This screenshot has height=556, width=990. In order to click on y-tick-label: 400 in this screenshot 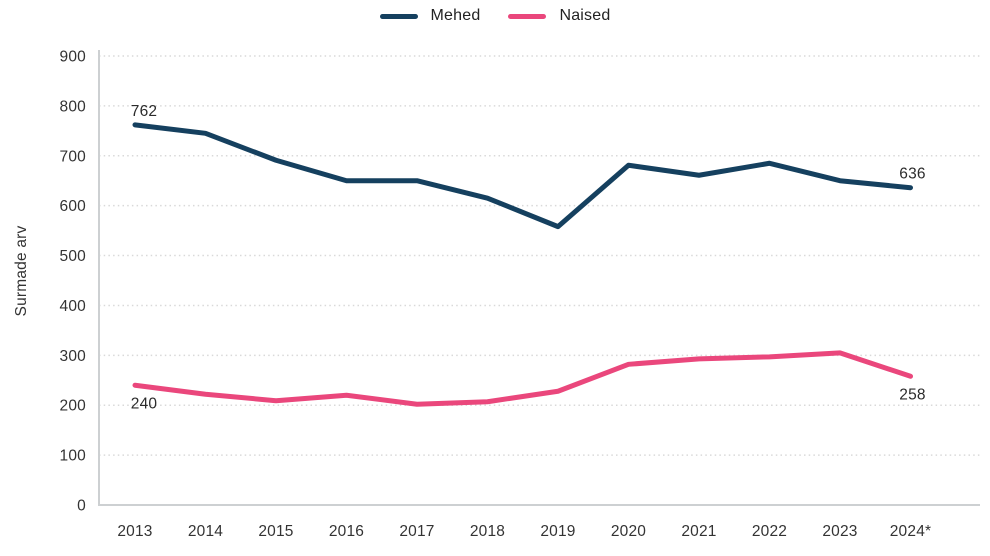, I will do `click(73, 306)`.